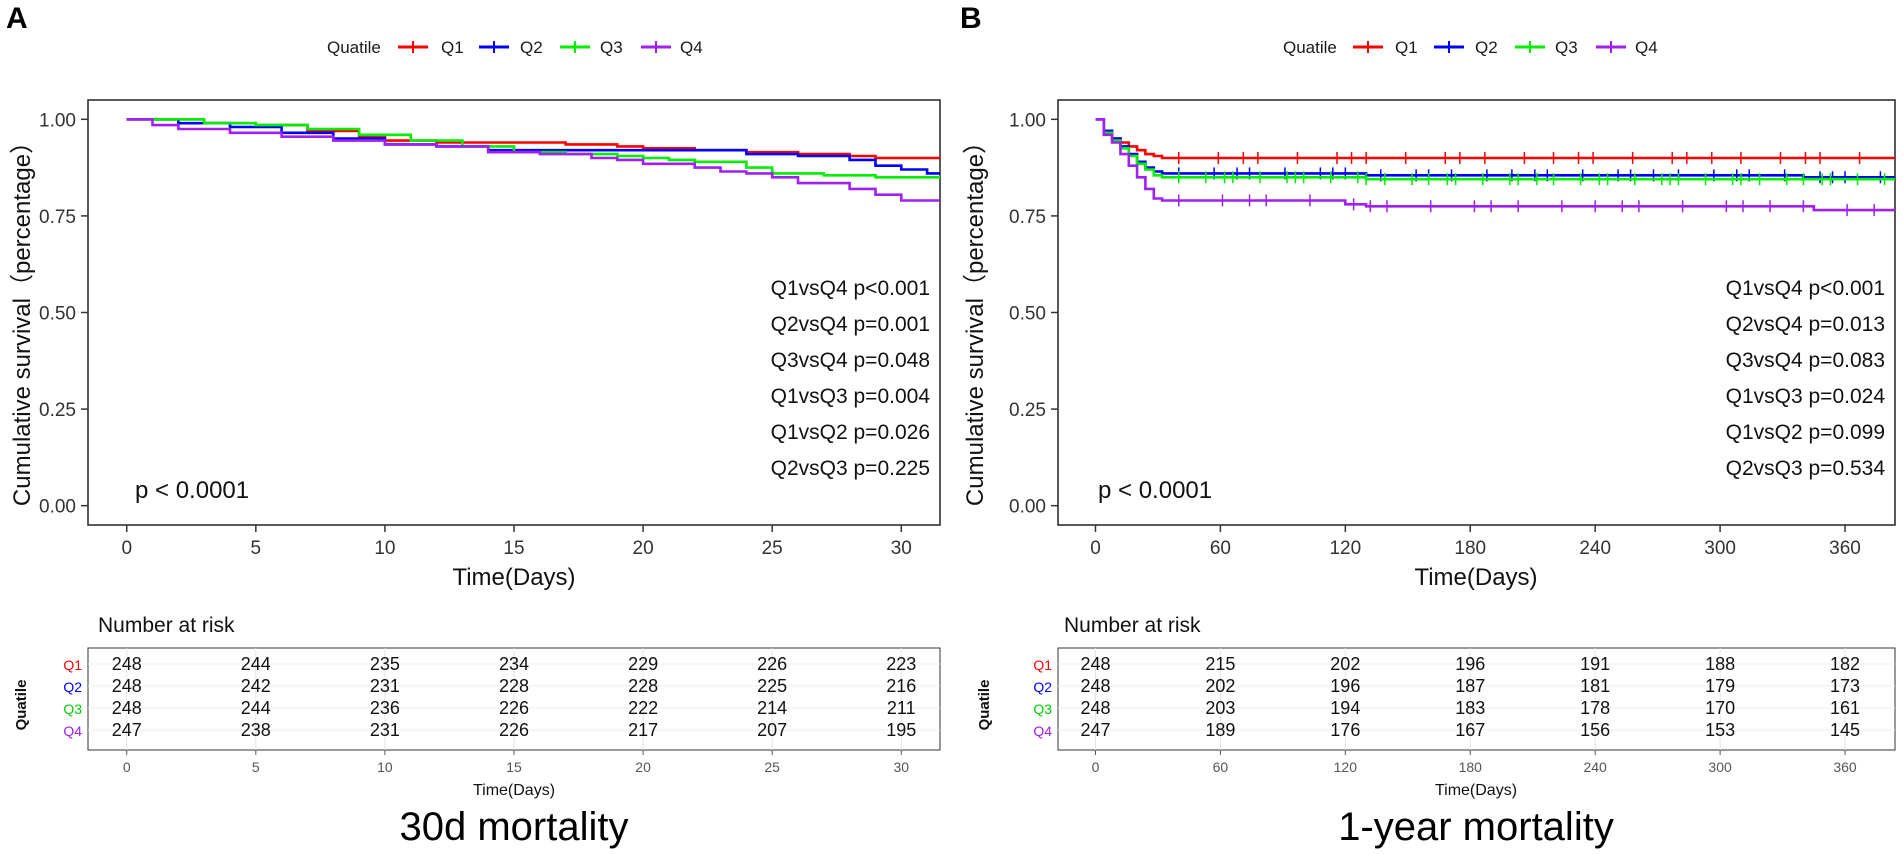  What do you see at coordinates (256, 664) in the screenshot?
I see `risk-cell-q1-a: 244` at bounding box center [256, 664].